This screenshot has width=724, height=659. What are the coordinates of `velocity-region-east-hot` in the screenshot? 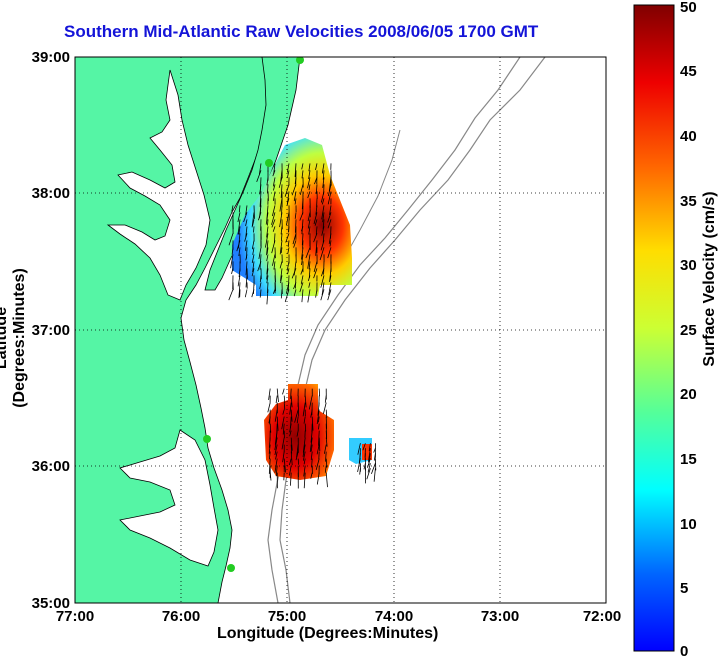 It's located at (367, 452).